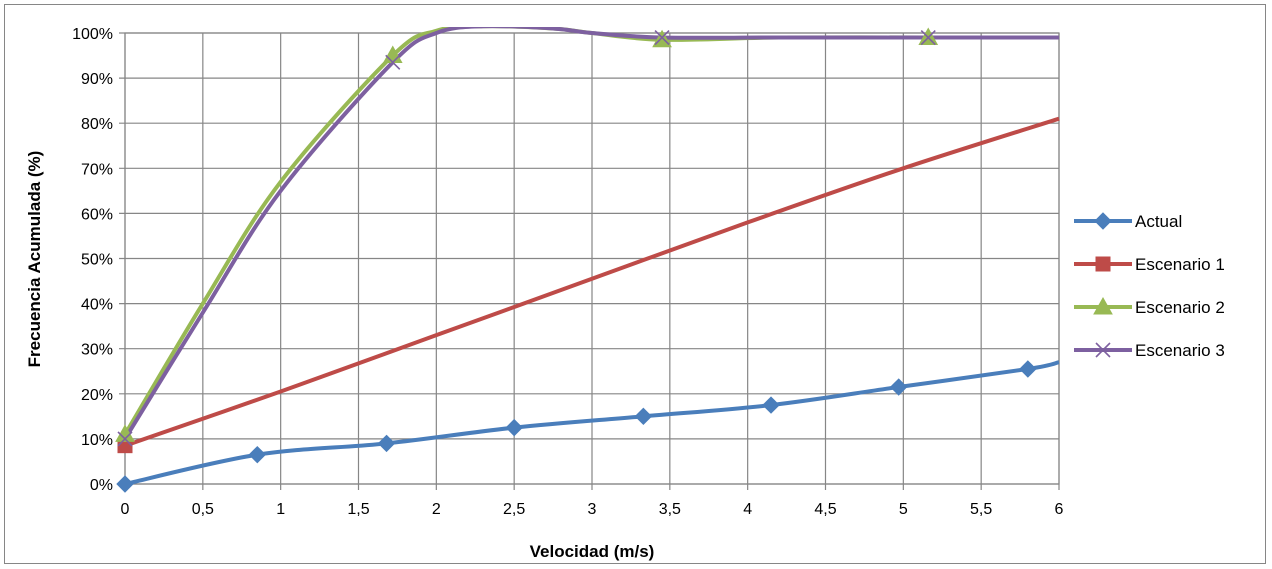 The width and height of the screenshot is (1272, 569). Describe the element at coordinates (670, 509) in the screenshot. I see `x-tick-label: 3,5` at that location.